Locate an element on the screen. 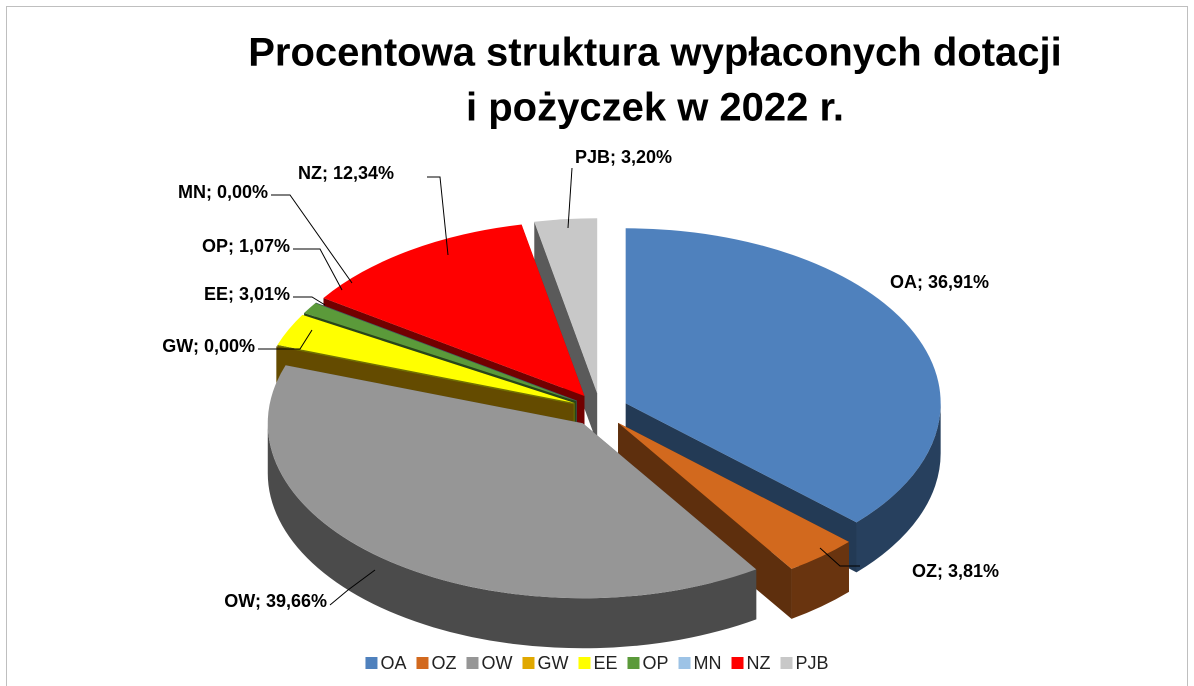  data-label: OW; 39,66% is located at coordinates (275, 601).